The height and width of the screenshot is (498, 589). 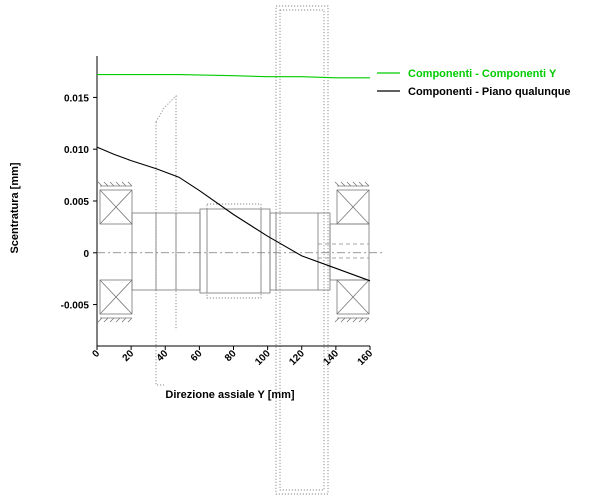 I want to click on x-tick-label: 80, so click(x=231, y=356).